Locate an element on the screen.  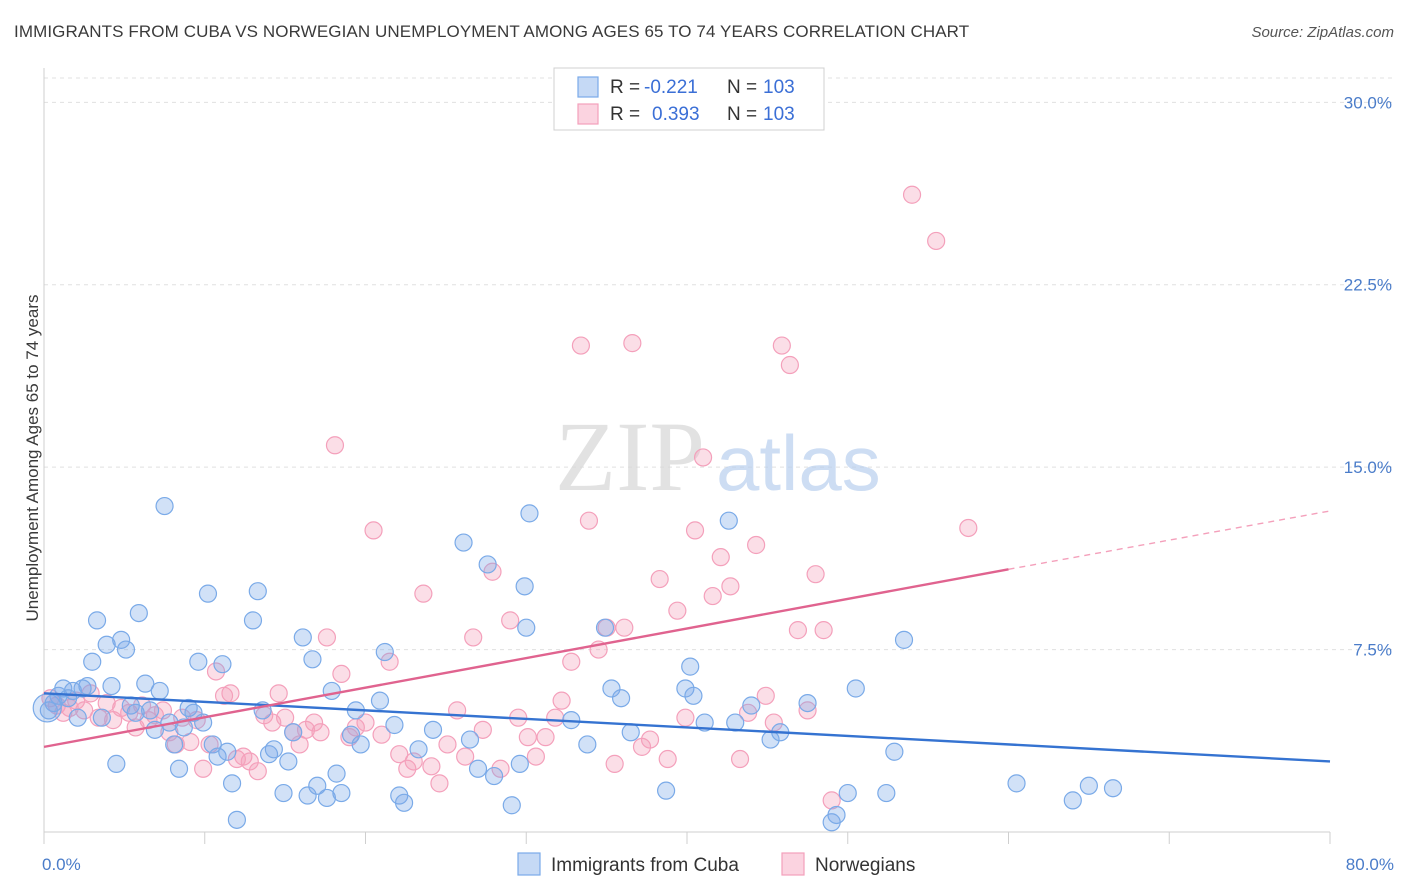
y-axis-label: Unemployment Among Ages 65 to 74 years is located at coordinates (32, 458).